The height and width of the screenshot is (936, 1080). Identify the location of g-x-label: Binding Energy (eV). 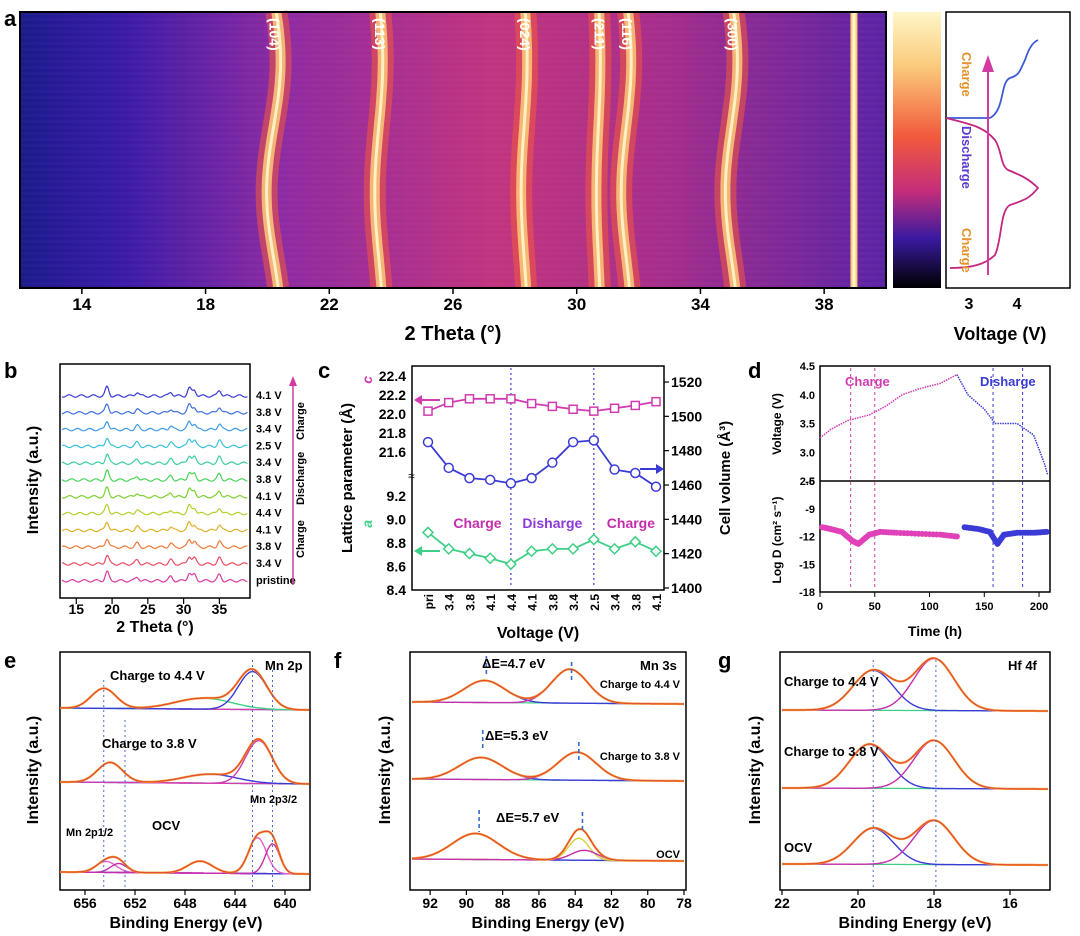
(915, 923).